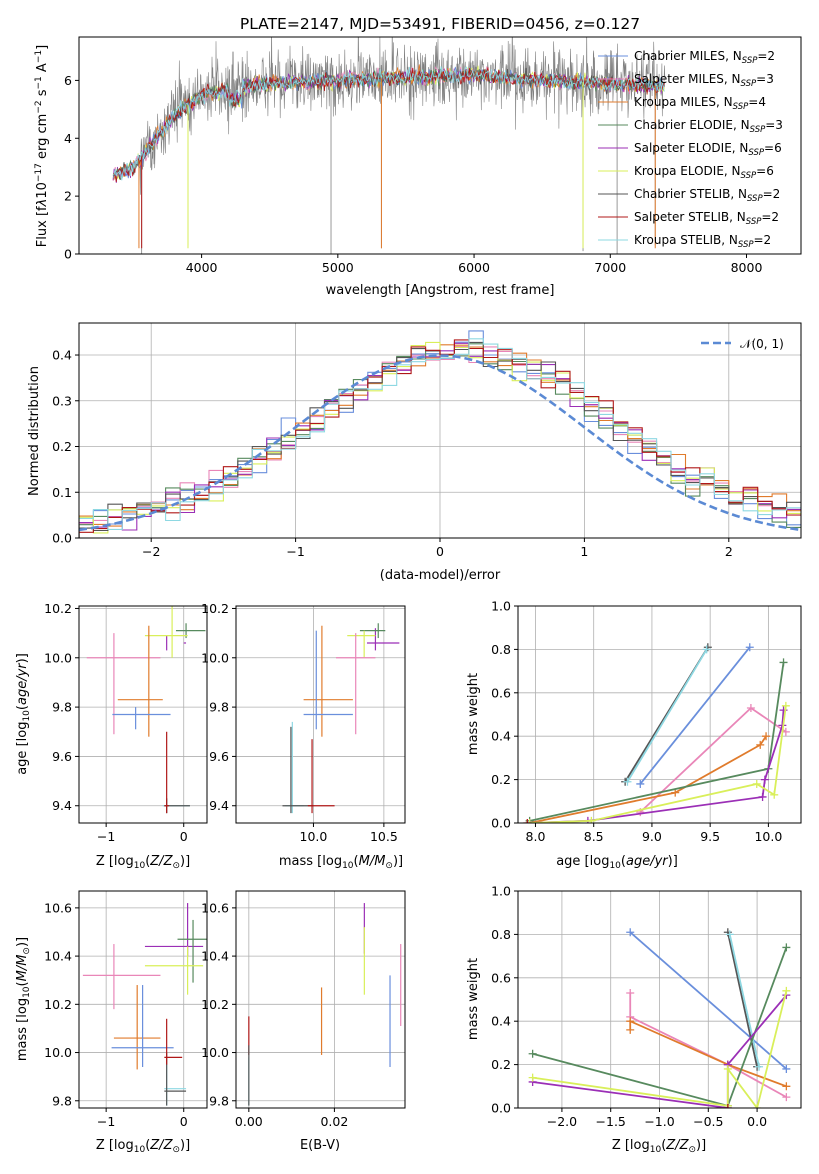  I want to click on axes-mass_vs_ebv: 0.00 0.02 9.8 10.0 10.2 10.4 10.6 E(B-V), so click(303, 1021).